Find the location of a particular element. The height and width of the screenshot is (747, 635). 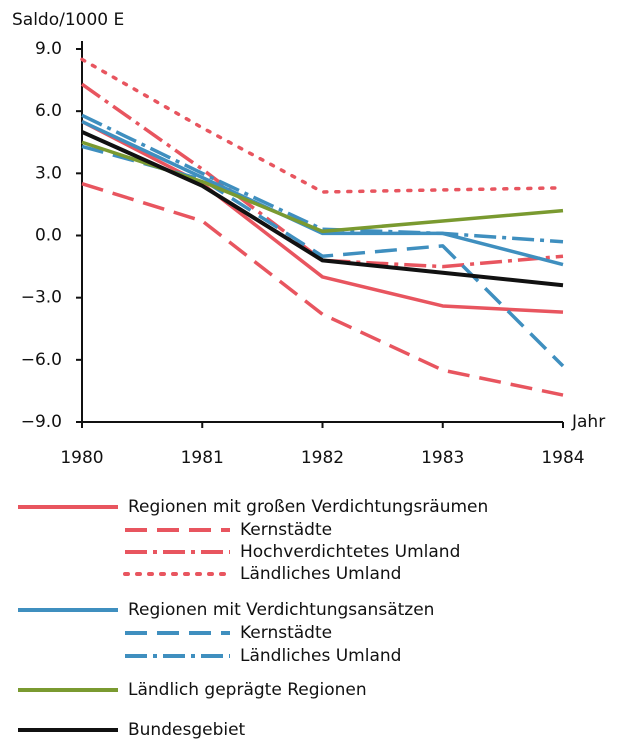

legend-label: Regionen mit Verdichtungsansätzen is located at coordinates (281, 610).